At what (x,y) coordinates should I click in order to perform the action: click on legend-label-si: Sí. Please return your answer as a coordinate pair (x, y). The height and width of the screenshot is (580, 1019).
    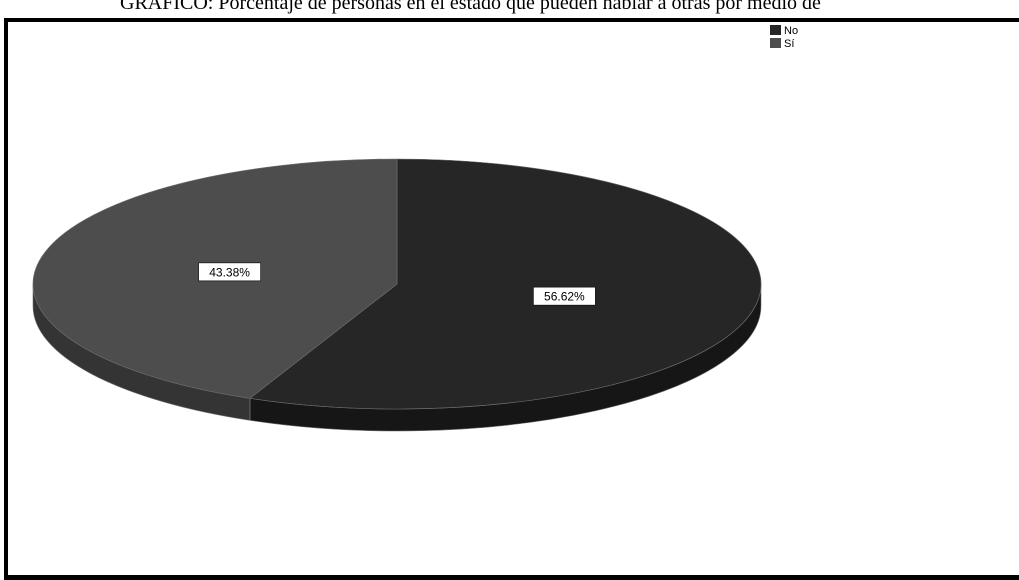
    Looking at the image, I should click on (789, 44).